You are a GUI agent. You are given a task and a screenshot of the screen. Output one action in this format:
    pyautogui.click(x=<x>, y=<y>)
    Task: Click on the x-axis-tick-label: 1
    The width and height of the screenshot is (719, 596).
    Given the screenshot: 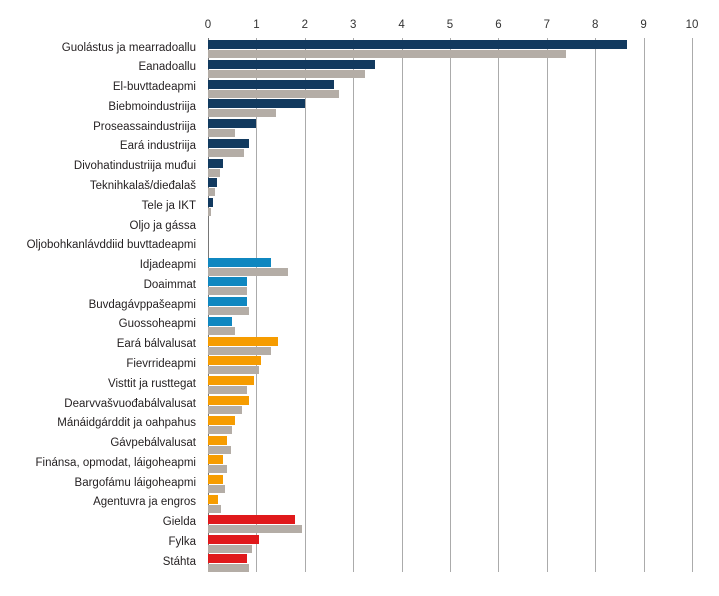 What is the action you would take?
    pyautogui.click(x=256, y=25)
    